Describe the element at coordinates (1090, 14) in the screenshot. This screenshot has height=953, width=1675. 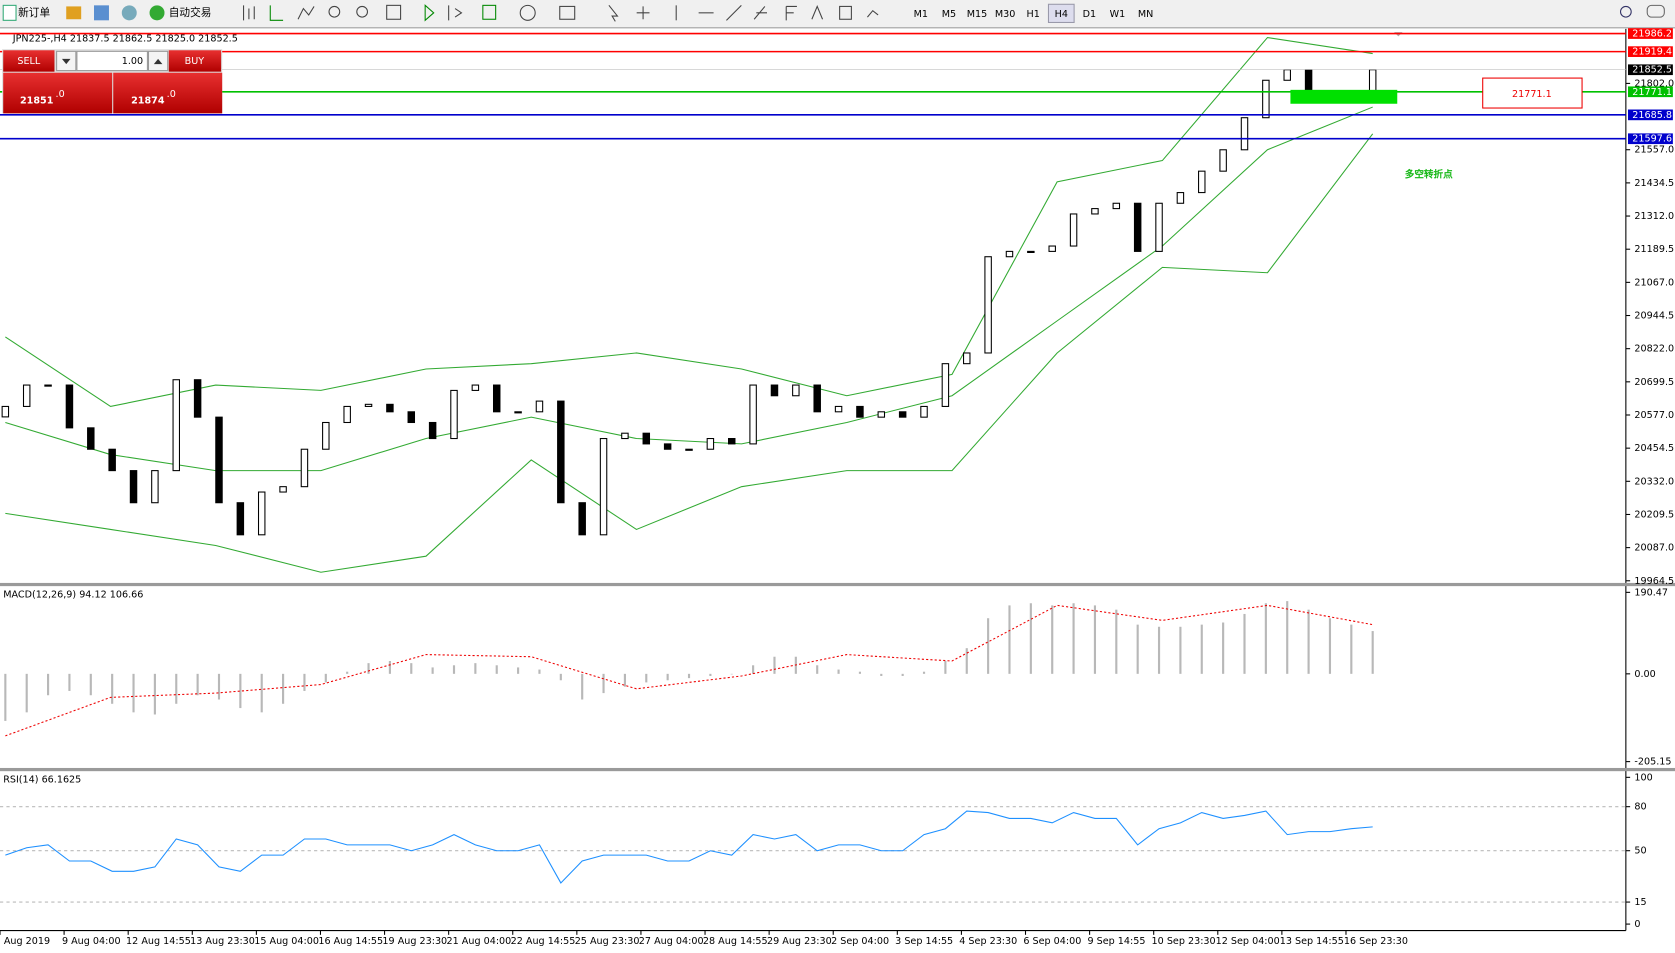
I see `timeframe-button: D1` at that location.